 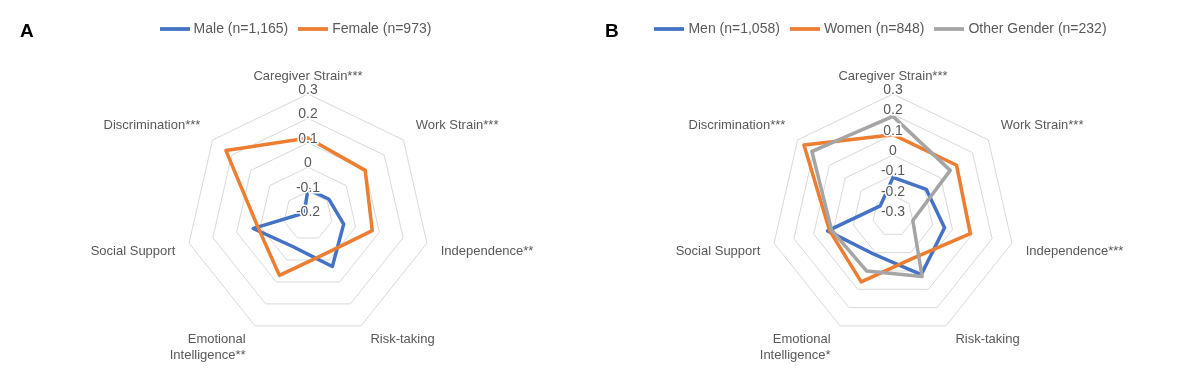 What do you see at coordinates (874, 27) in the screenshot?
I see `legend-label: Women (n=848)` at bounding box center [874, 27].